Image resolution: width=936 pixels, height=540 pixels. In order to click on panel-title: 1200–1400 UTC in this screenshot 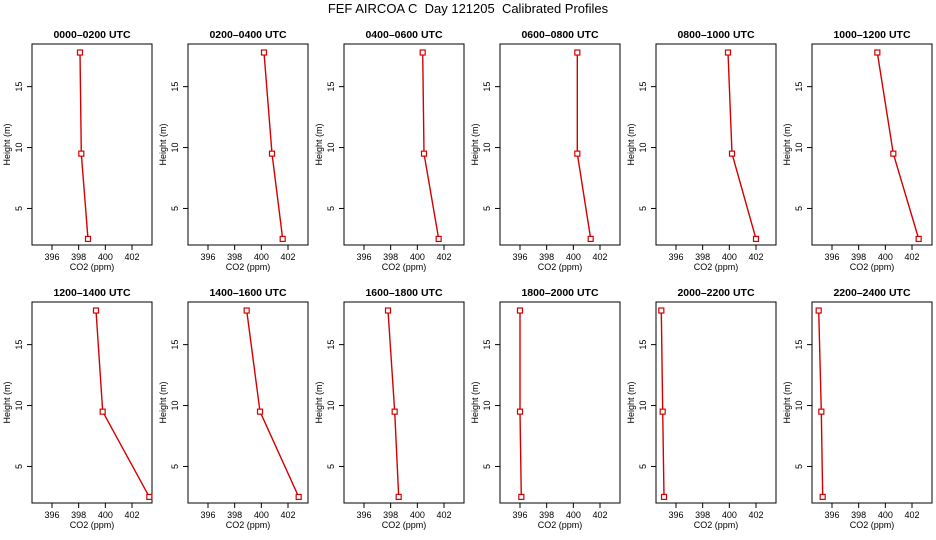, I will do `click(91, 293)`.